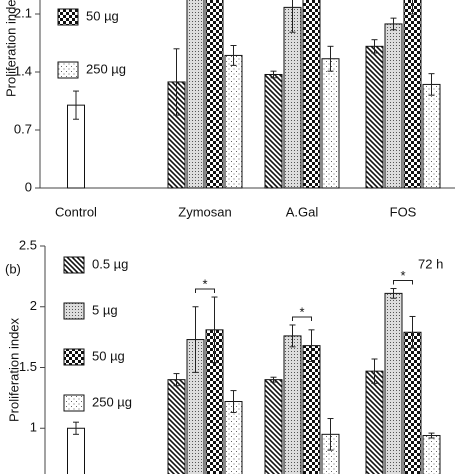 The image size is (474, 474). I want to click on y-tick-label: 1.5, so click(28, 366).